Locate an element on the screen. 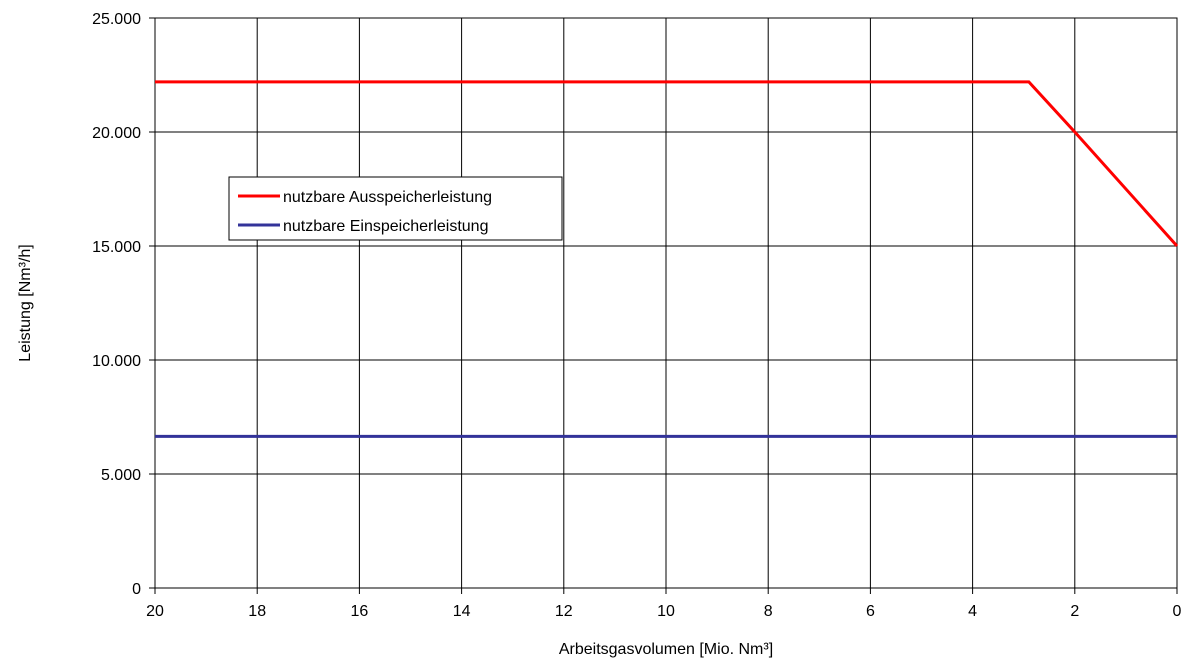  x-axis-title: Arbeitsgasvolumen [Mio. Nm³] is located at coordinates (666, 649).